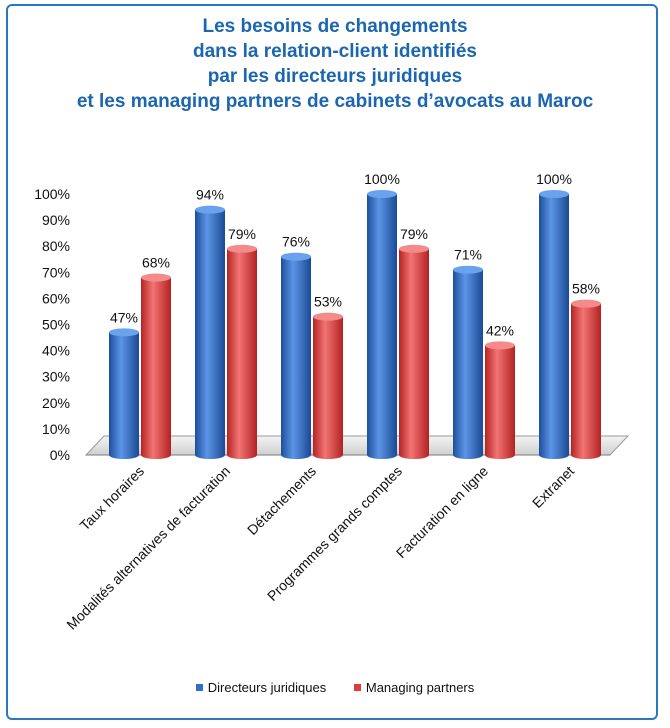 This screenshot has width=670, height=728. What do you see at coordinates (199, 688) in the screenshot?
I see `legend-swatch-blue` at bounding box center [199, 688].